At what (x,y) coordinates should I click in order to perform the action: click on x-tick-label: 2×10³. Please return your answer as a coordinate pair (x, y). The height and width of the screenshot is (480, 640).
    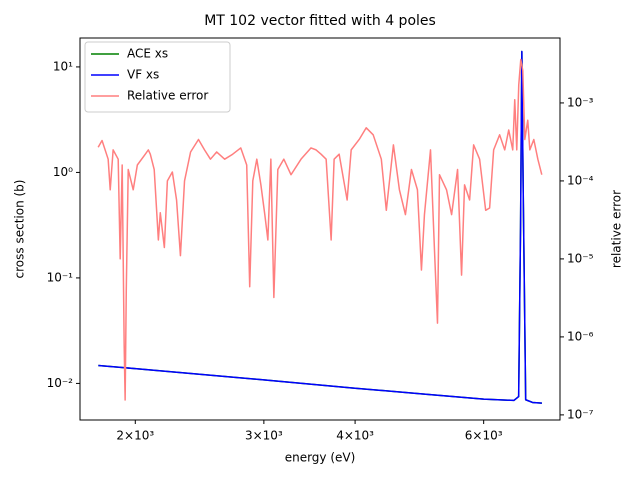
    Looking at the image, I should click on (135, 436).